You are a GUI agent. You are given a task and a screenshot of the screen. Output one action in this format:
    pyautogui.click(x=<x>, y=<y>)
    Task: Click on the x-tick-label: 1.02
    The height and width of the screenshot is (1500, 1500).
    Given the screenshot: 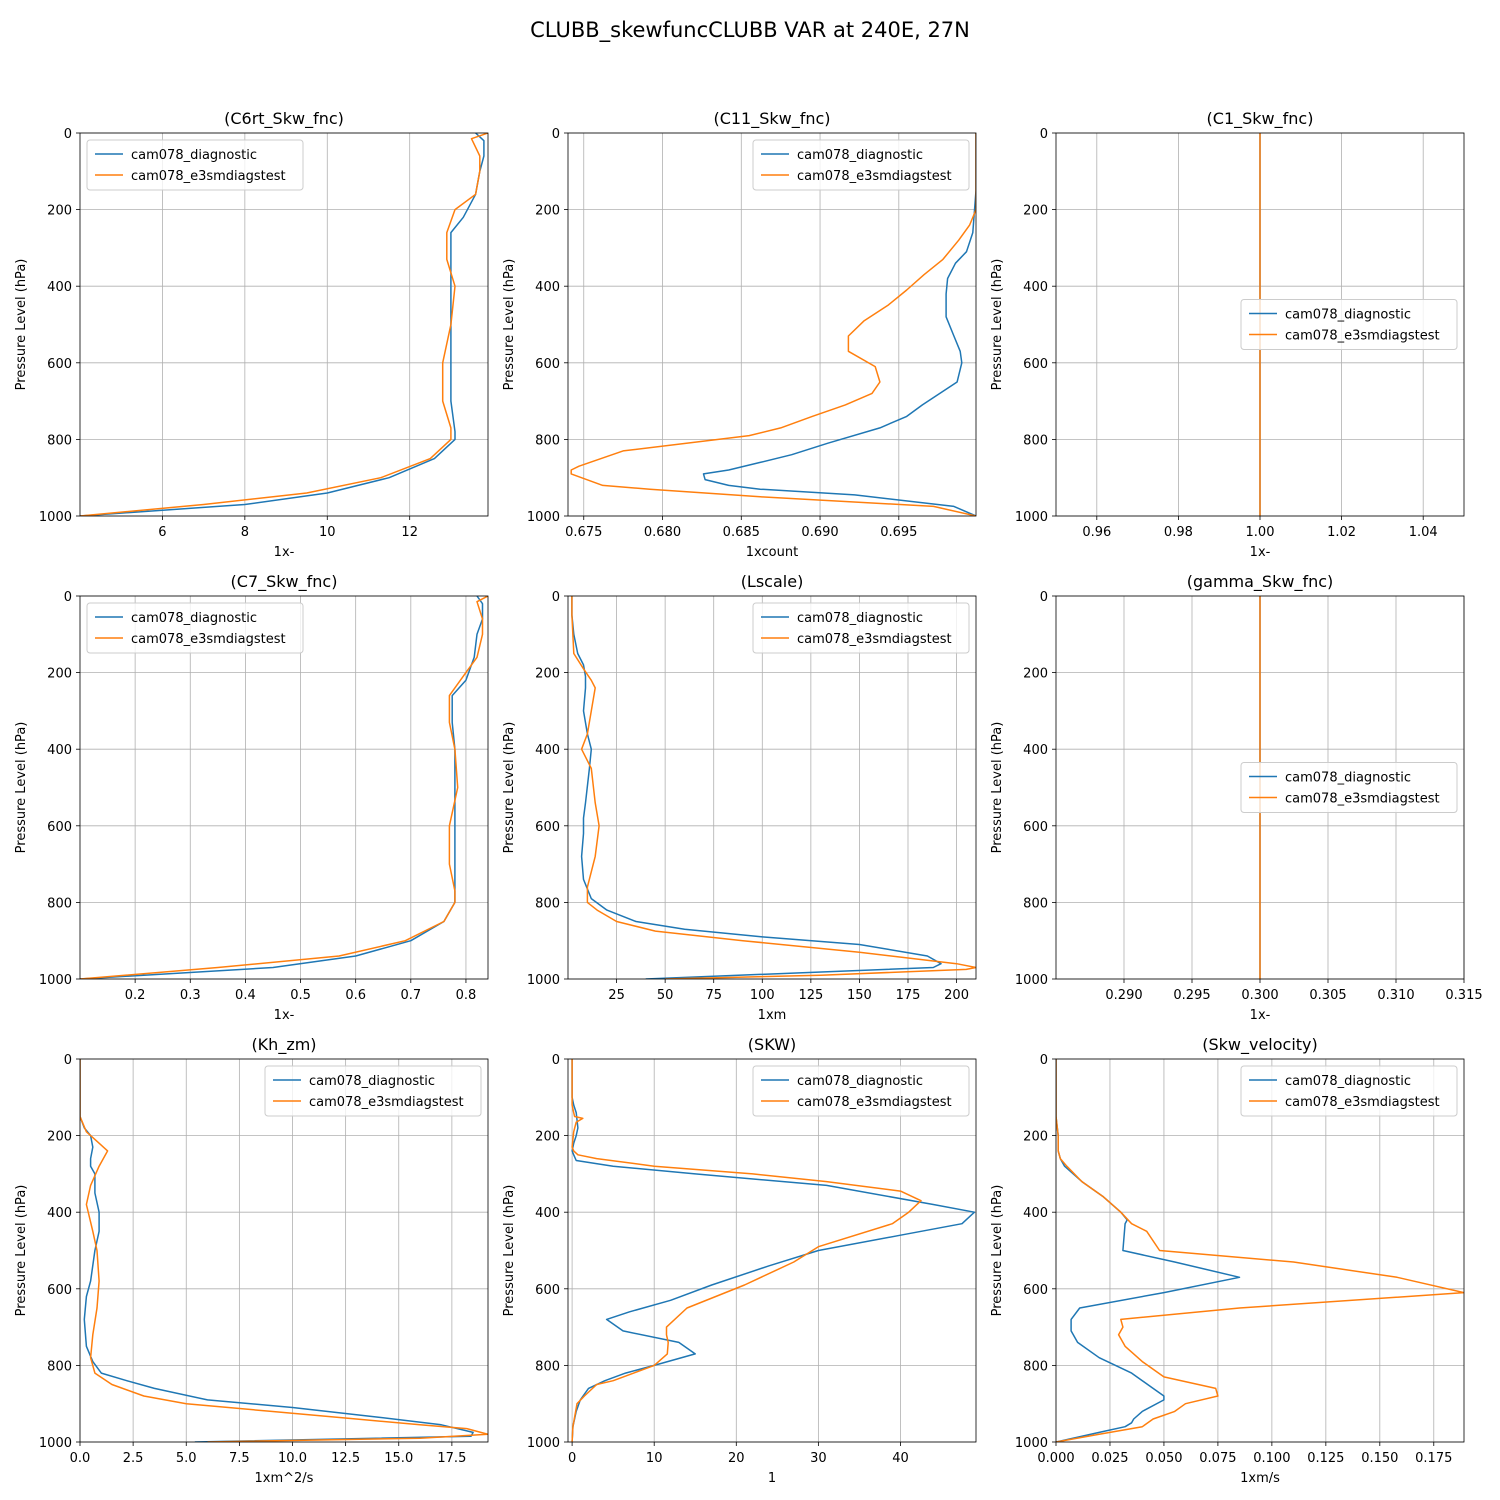 What is the action you would take?
    pyautogui.click(x=1341, y=532)
    